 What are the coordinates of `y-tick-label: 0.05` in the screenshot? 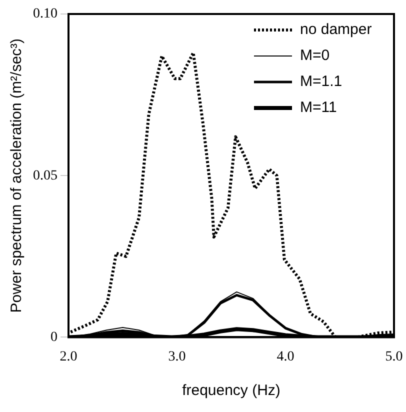 It's located at (45, 176).